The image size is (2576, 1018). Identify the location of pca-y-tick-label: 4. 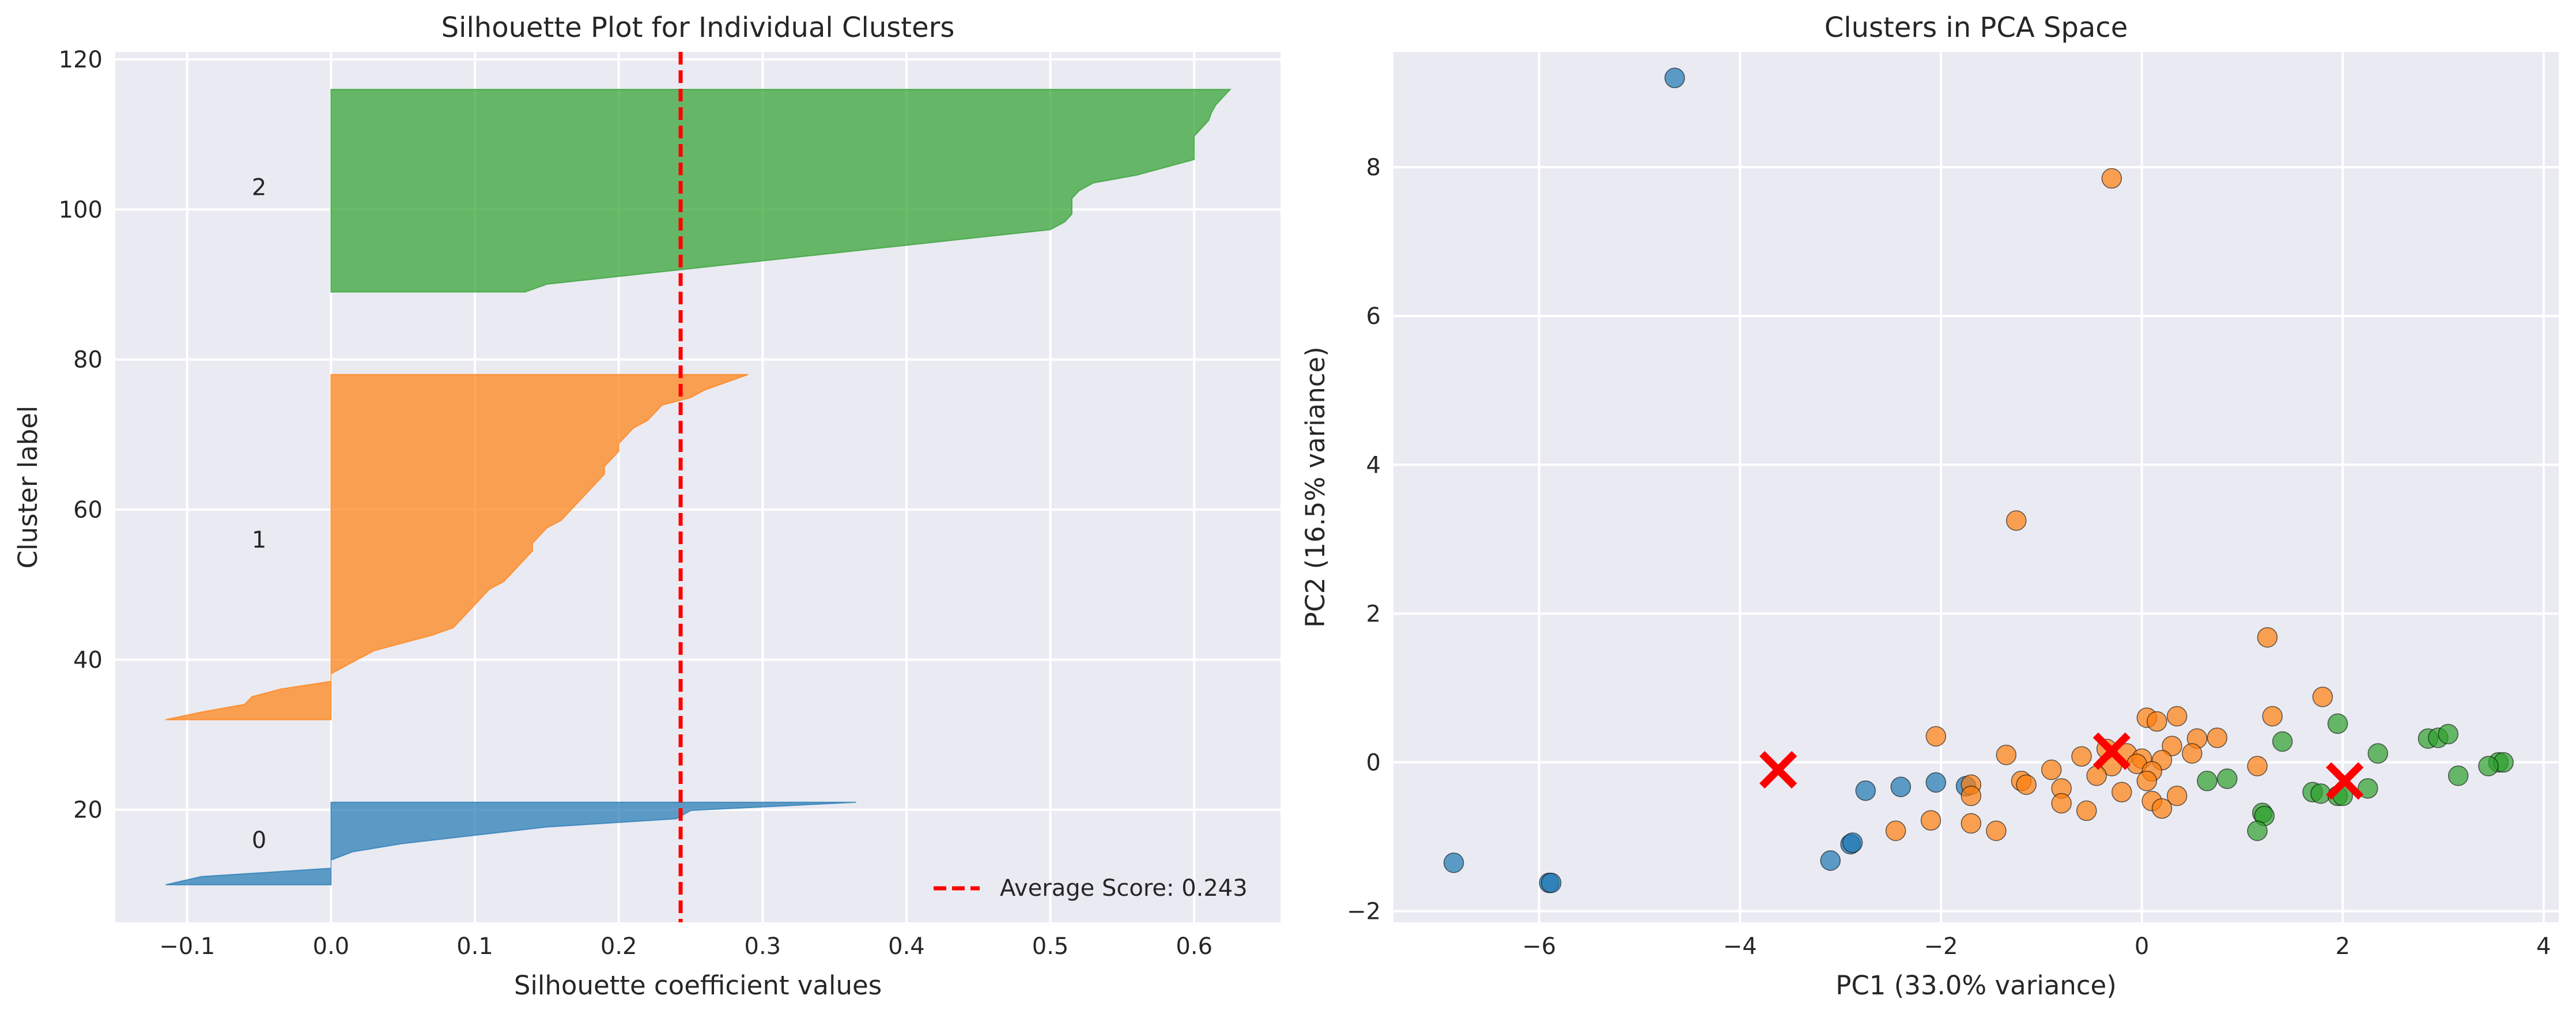
(1373, 465).